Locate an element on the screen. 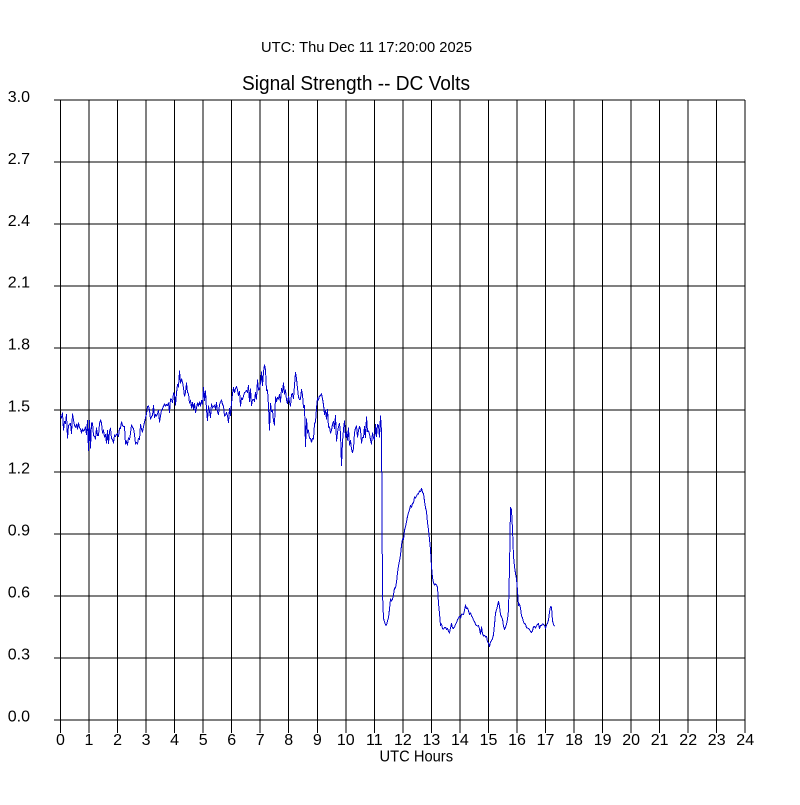 This screenshot has width=800, height=805. svg-text: 3.0 is located at coordinates (19, 97).